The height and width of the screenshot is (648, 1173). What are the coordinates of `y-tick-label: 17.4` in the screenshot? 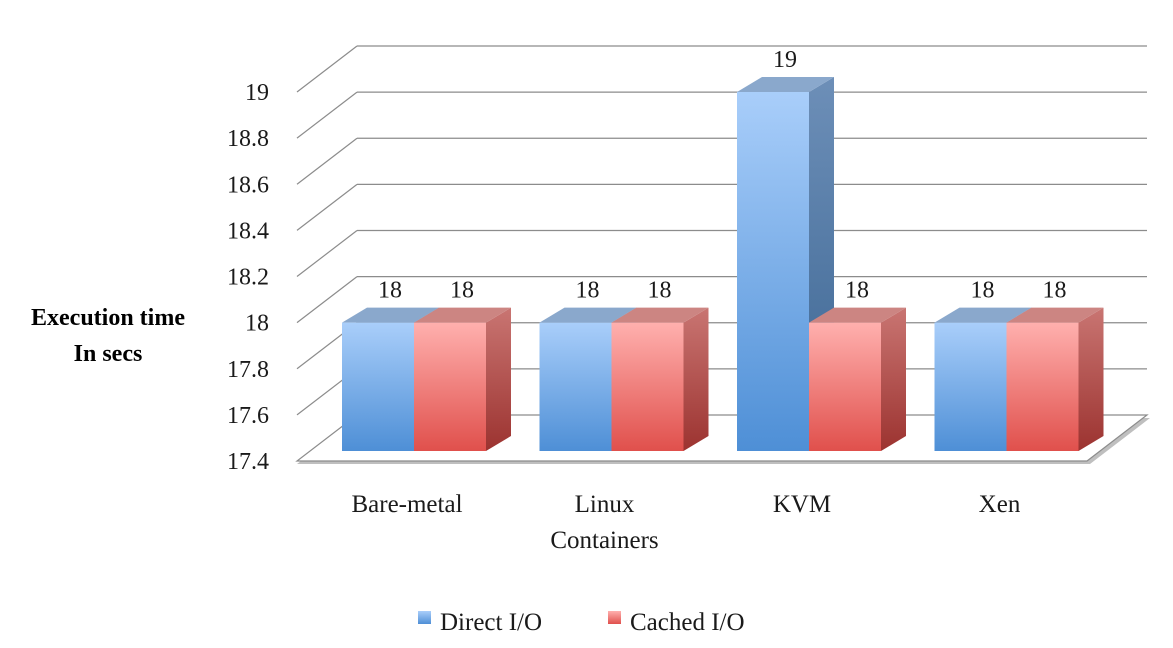 It's located at (248, 462).